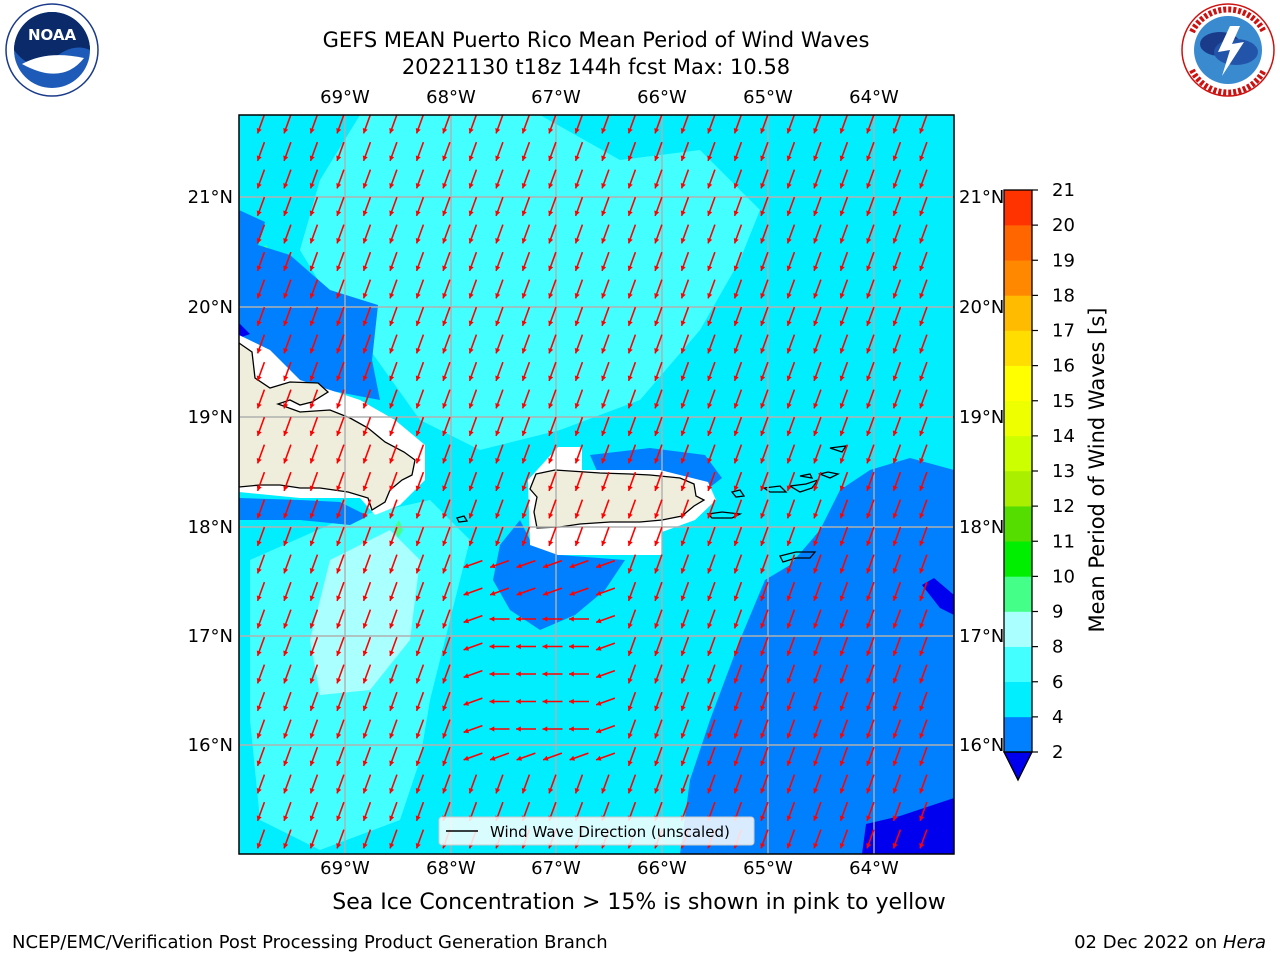 This screenshot has height=960, width=1280. Describe the element at coordinates (981, 197) in the screenshot. I see `lat-label-right: 21°N` at that location.